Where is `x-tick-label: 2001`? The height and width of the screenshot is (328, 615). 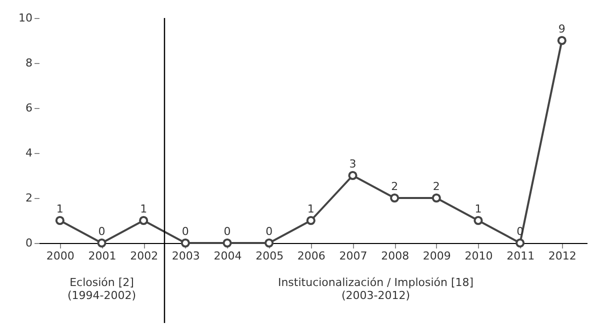 x-tick-label: 2001 is located at coordinates (102, 256).